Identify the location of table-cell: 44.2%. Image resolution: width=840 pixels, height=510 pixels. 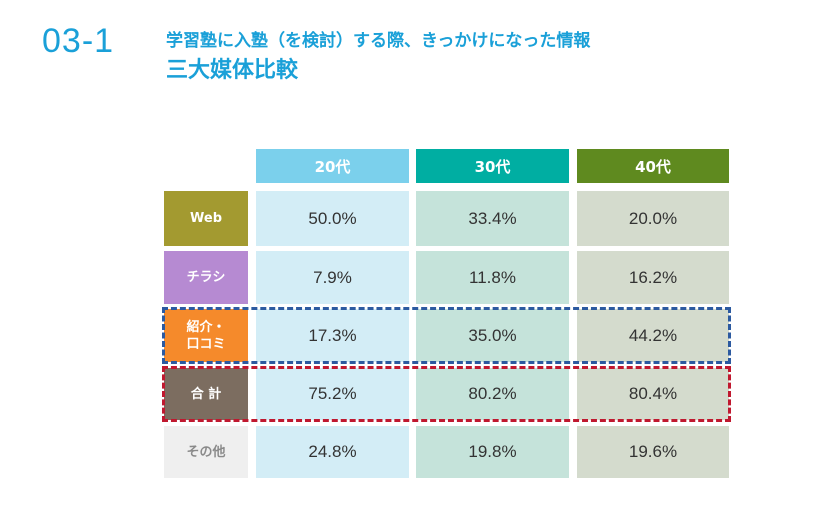
(653, 335).